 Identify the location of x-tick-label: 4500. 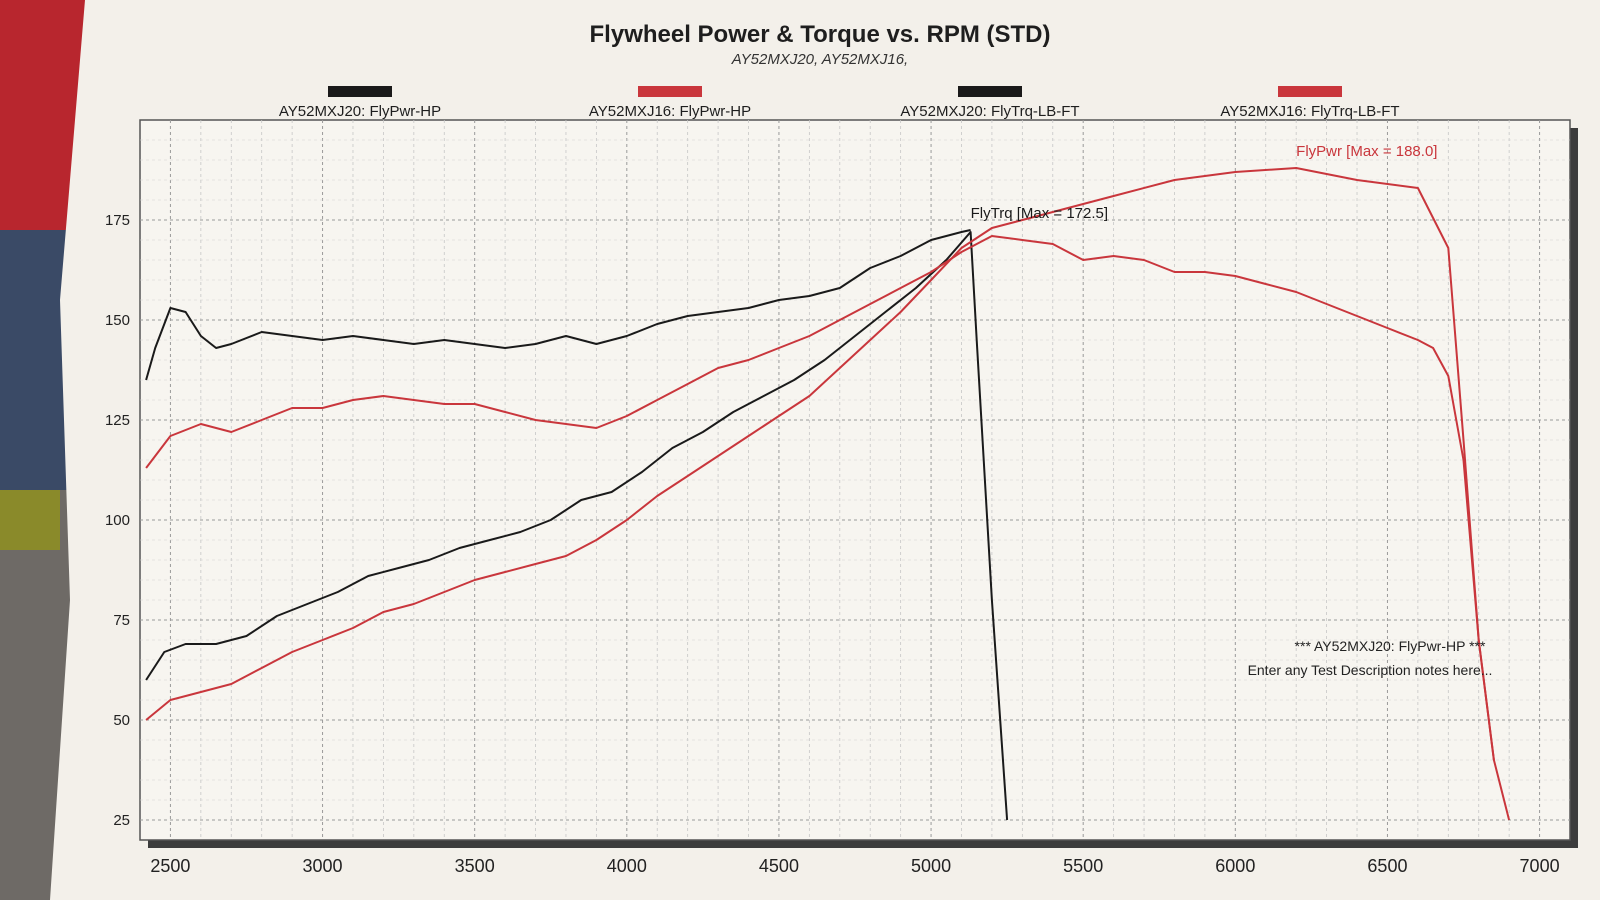
(779, 866).